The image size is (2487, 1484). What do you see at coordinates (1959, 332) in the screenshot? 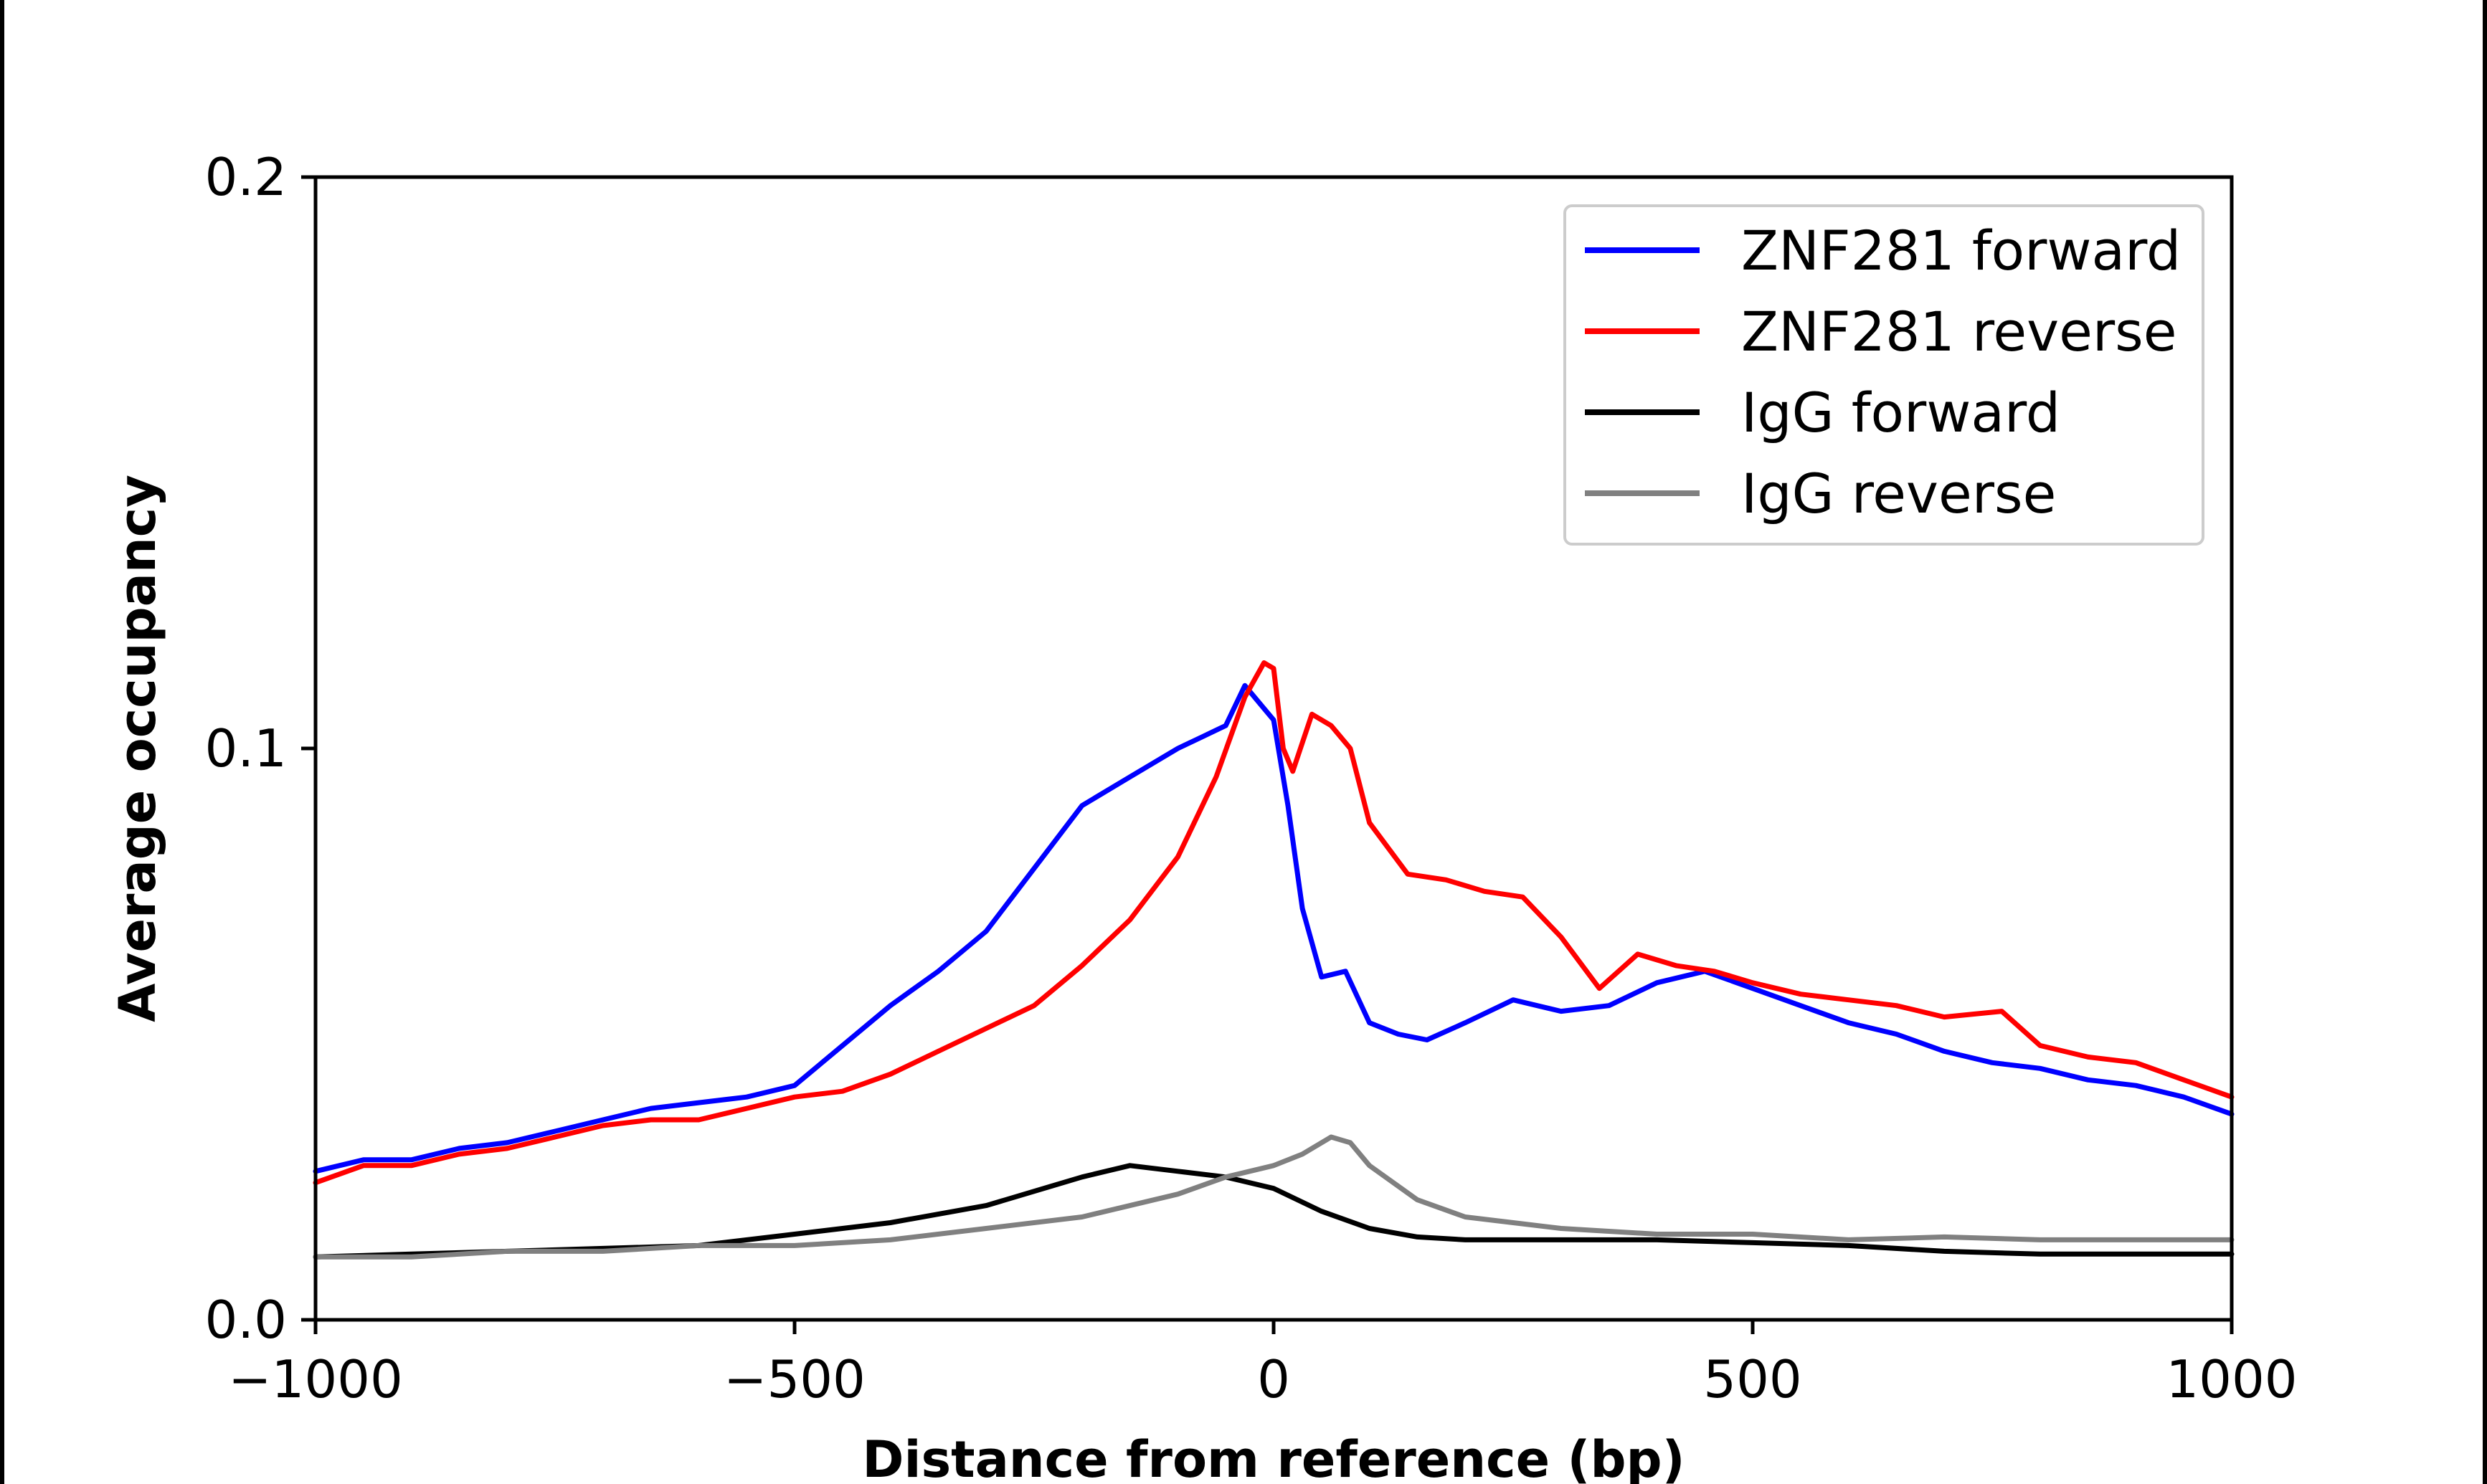
I see `legend-label: ZNF281 reverse` at bounding box center [1959, 332].